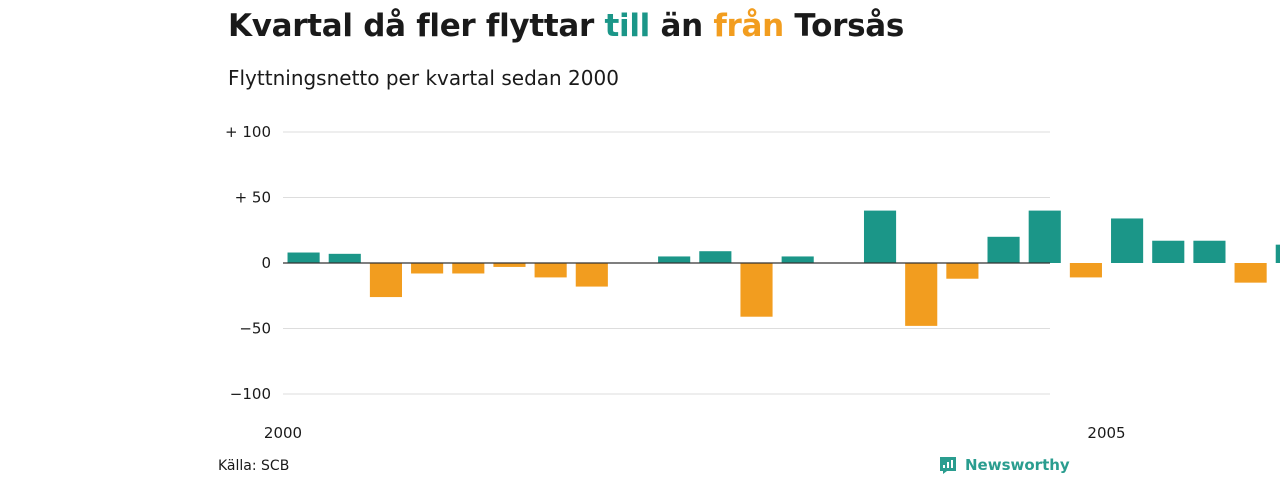 The image size is (1280, 480). I want to click on title-till: till, so click(627, 26).